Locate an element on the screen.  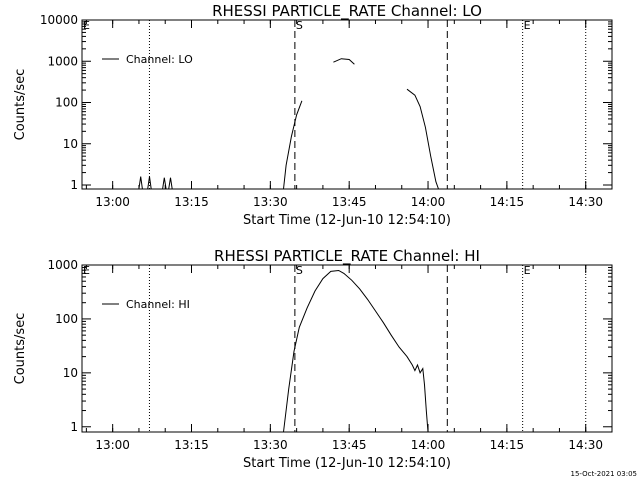
chart-title: RHESSI PARTICLE_RATE Channel: HI is located at coordinates (347, 256).